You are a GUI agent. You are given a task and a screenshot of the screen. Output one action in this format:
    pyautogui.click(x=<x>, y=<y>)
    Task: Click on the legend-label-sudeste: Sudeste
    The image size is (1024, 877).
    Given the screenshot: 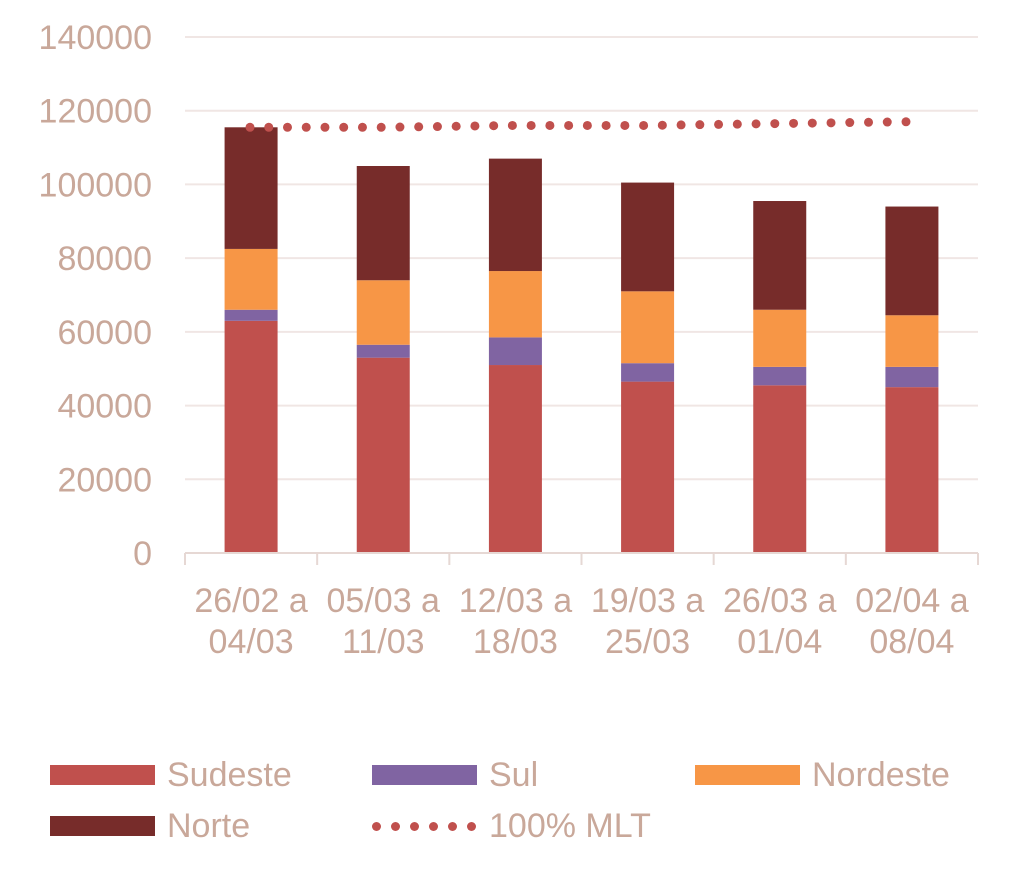 What is the action you would take?
    pyautogui.click(x=229, y=774)
    